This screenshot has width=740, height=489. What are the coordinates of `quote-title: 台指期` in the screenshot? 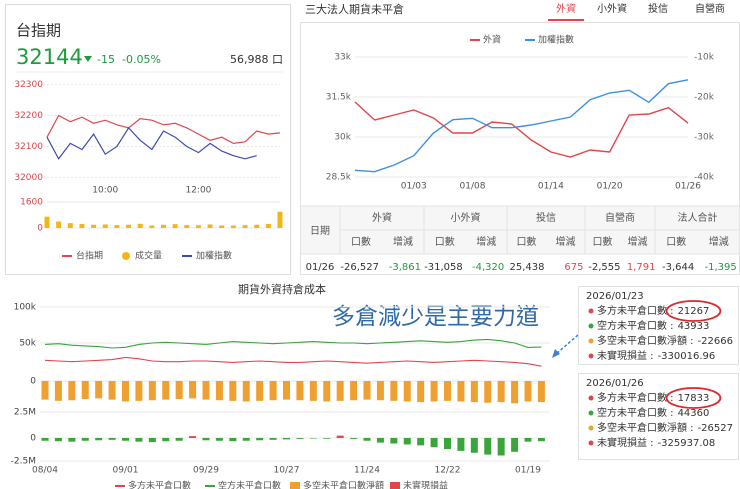 It's located at (38, 31).